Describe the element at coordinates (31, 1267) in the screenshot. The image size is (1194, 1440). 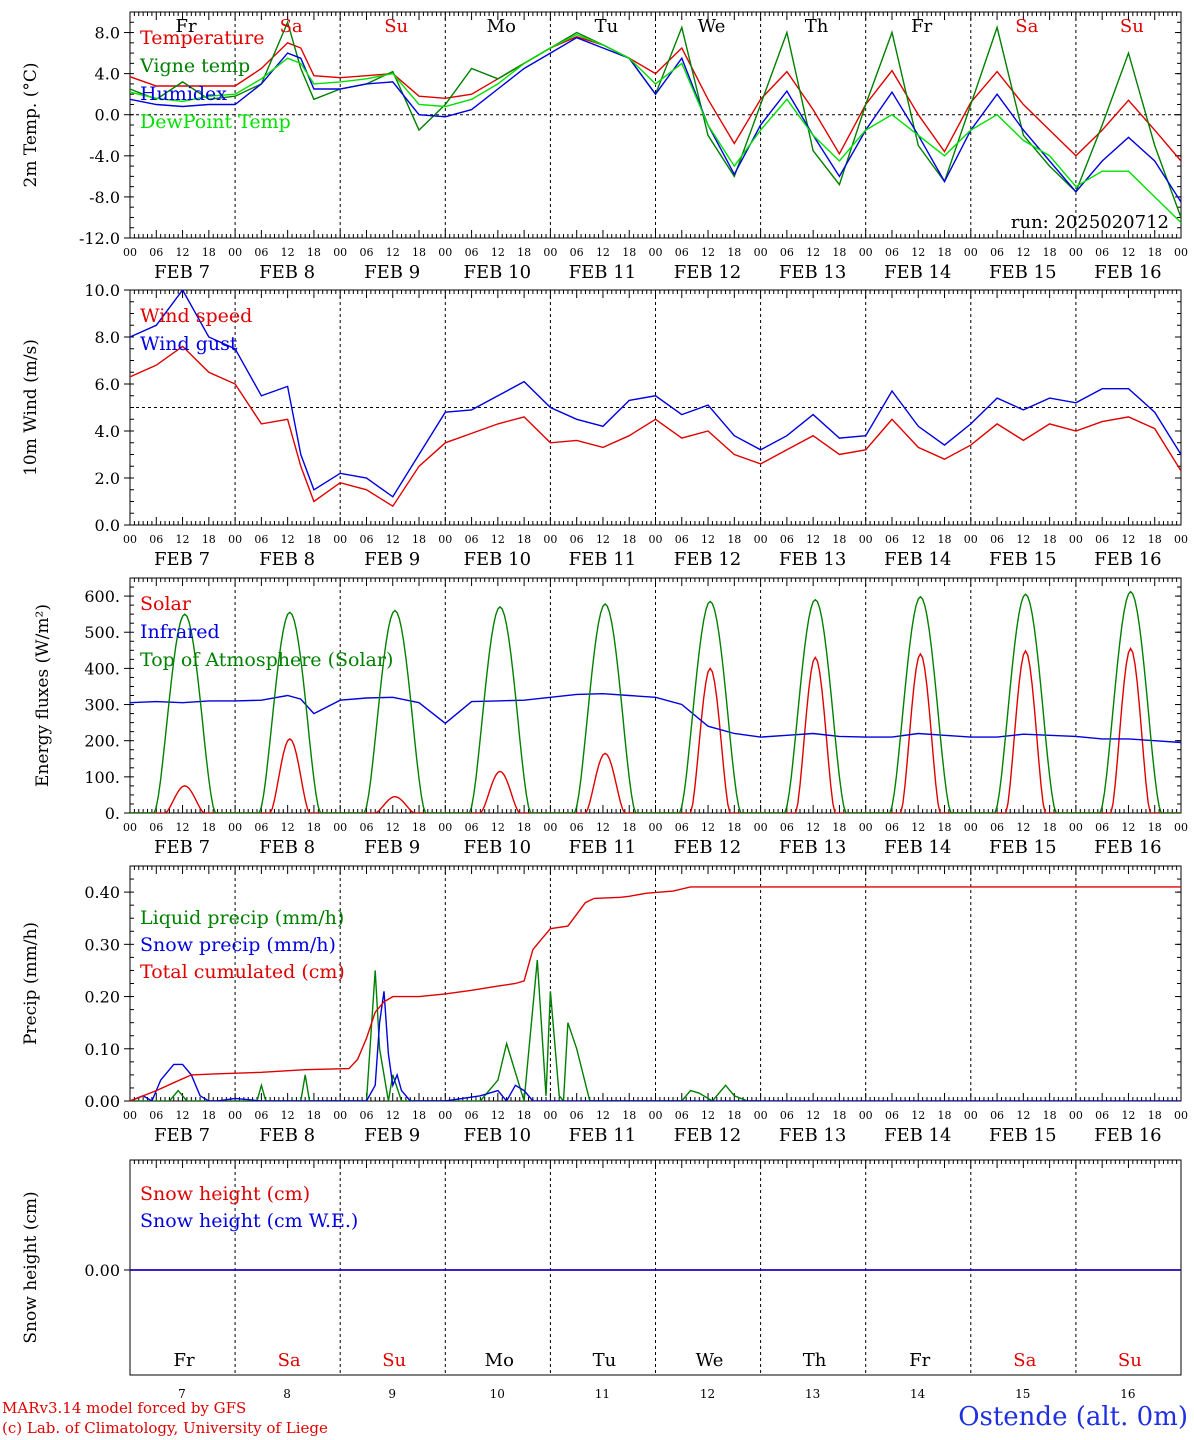
I see `y-axis-label: Snow height (cm)` at that location.